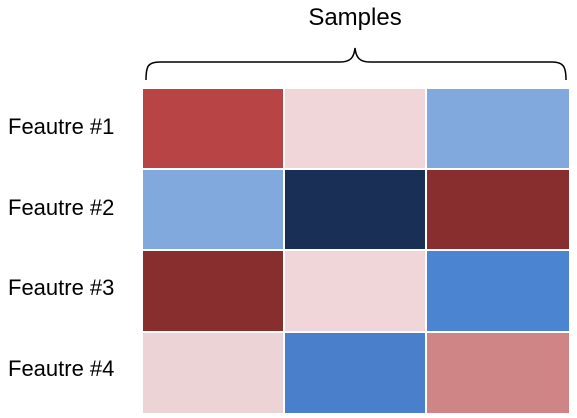  What do you see at coordinates (61, 126) in the screenshot?
I see `row-label-feature-1: Feautre #1` at bounding box center [61, 126].